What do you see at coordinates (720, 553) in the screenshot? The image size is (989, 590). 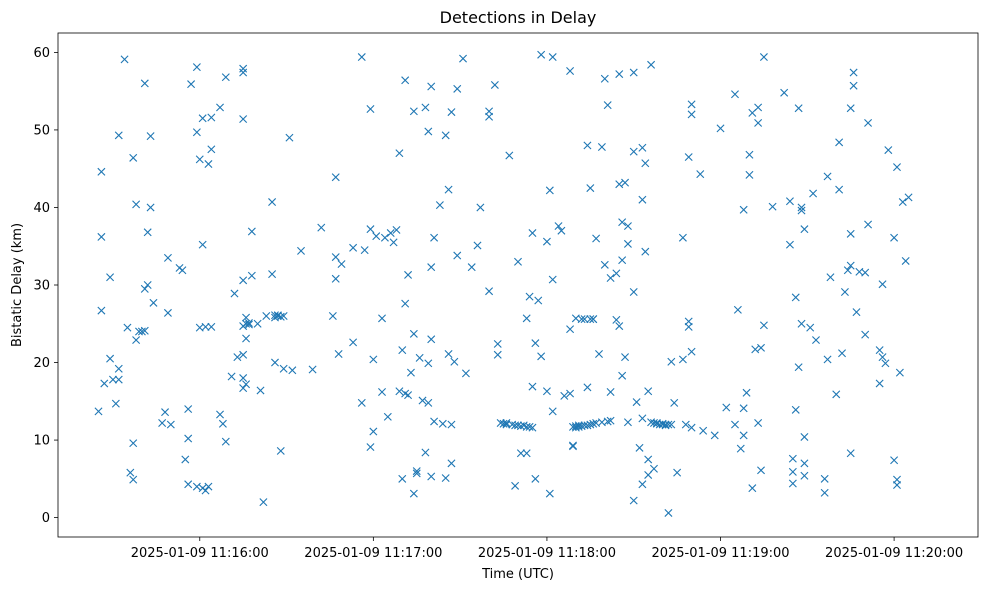 I see `x-tick-label-3: 2025-01-09 11:19:00` at bounding box center [720, 553].